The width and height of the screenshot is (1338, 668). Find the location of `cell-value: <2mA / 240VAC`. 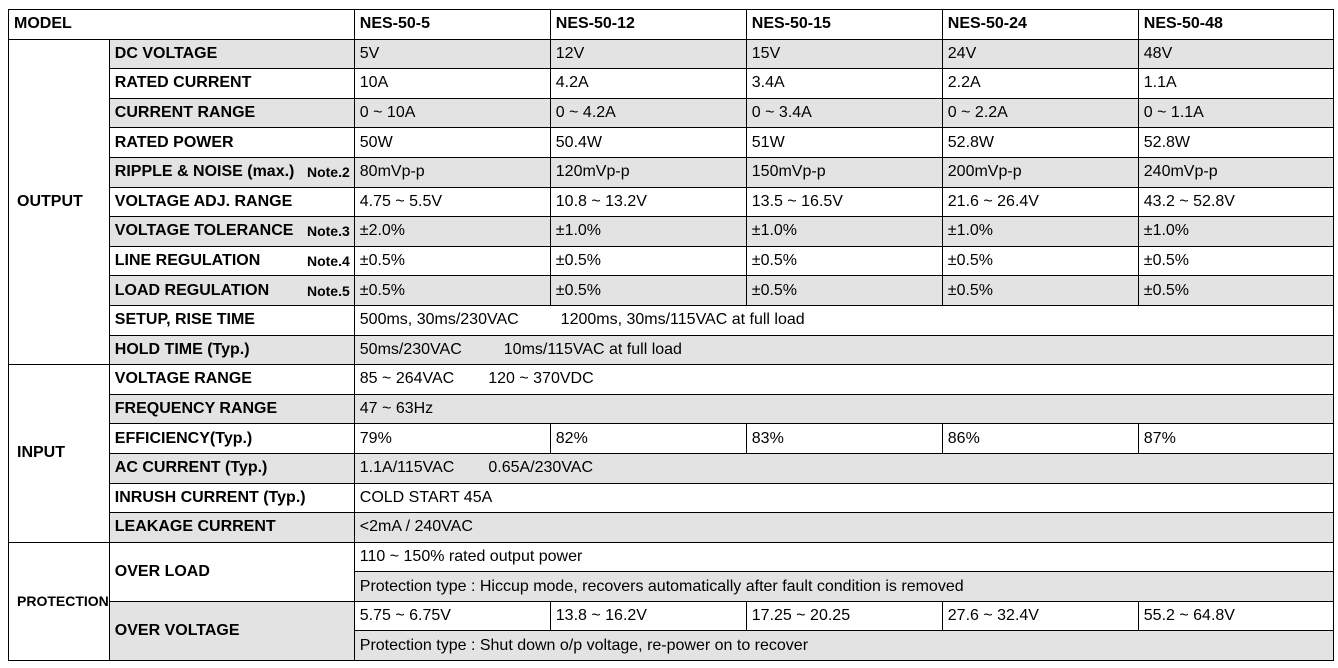

cell-value: <2mA / 240VAC is located at coordinates (843, 527).